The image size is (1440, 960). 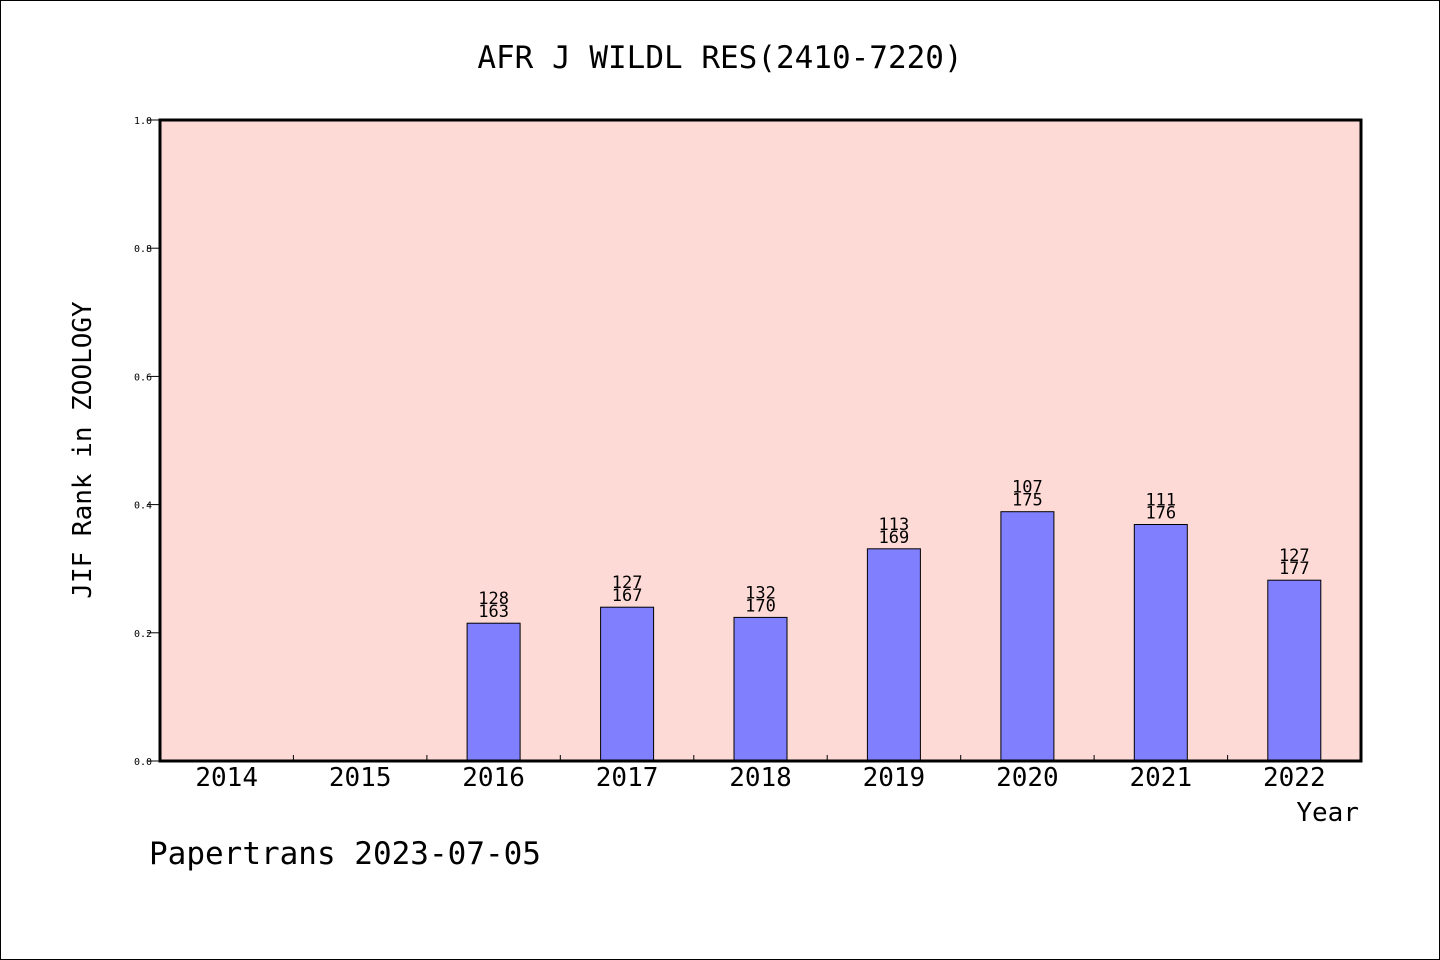 What do you see at coordinates (1160, 501) in the screenshot?
I see `bar-label-rank-2021: 111` at bounding box center [1160, 501].